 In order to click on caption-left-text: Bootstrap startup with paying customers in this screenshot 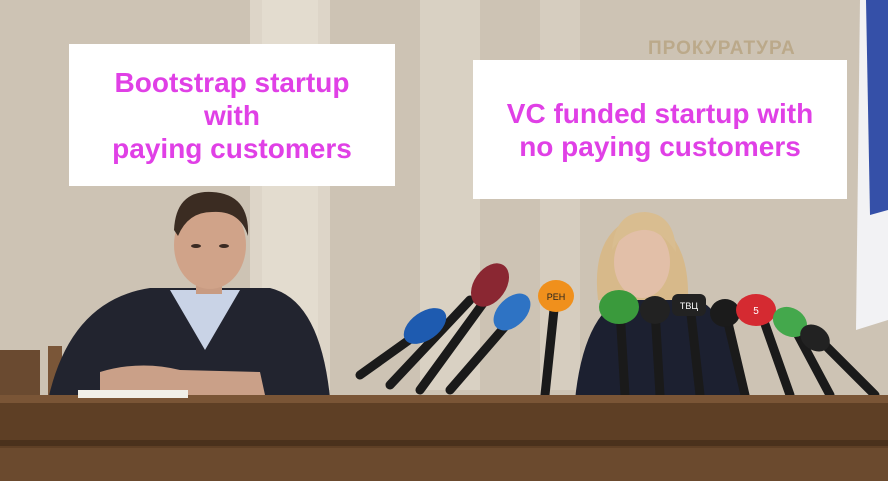, I will do `click(232, 115)`.